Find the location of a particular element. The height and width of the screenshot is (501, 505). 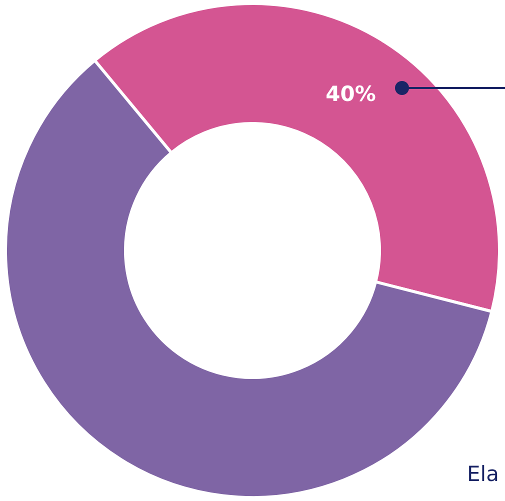

data-label: 40% is located at coordinates (351, 94).